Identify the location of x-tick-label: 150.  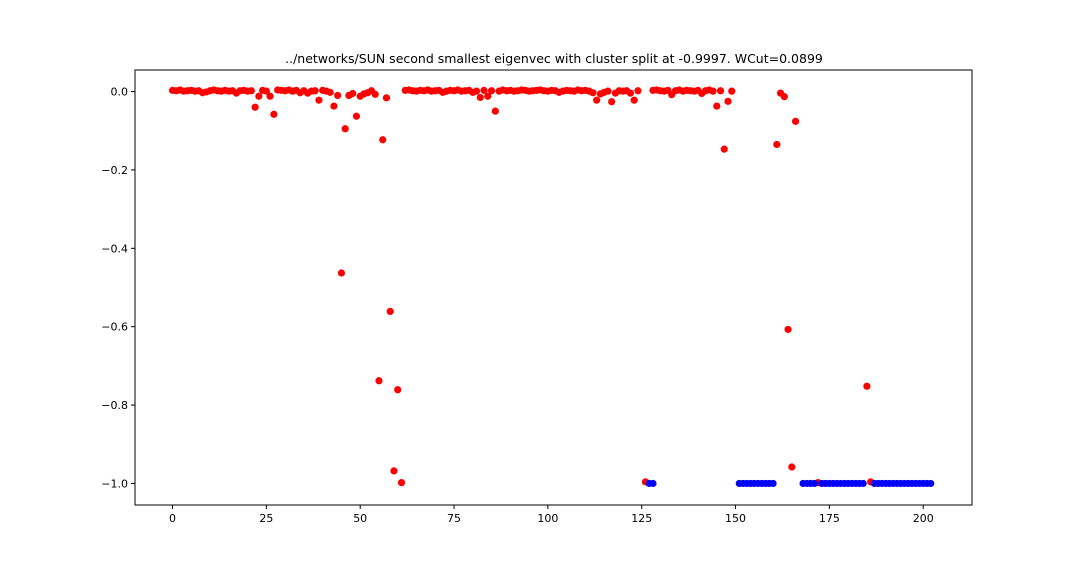
(735, 518).